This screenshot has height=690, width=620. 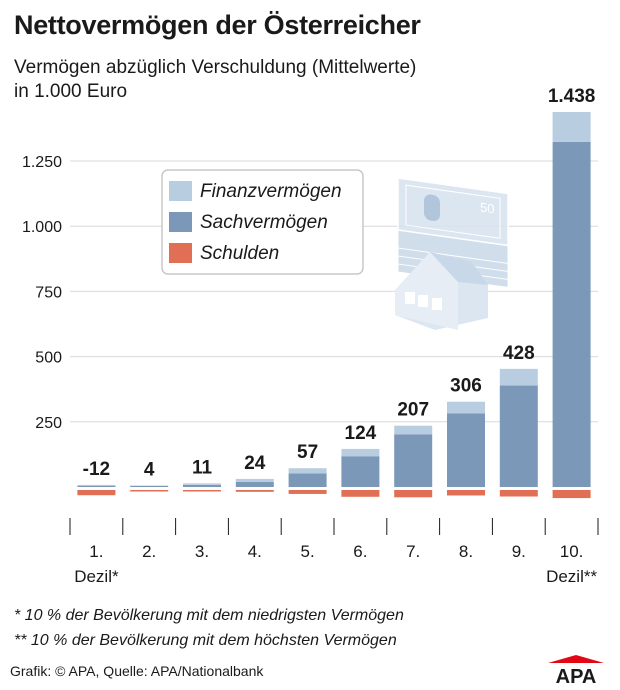 What do you see at coordinates (519, 551) in the screenshot?
I see `x-category-label: 9.` at bounding box center [519, 551].